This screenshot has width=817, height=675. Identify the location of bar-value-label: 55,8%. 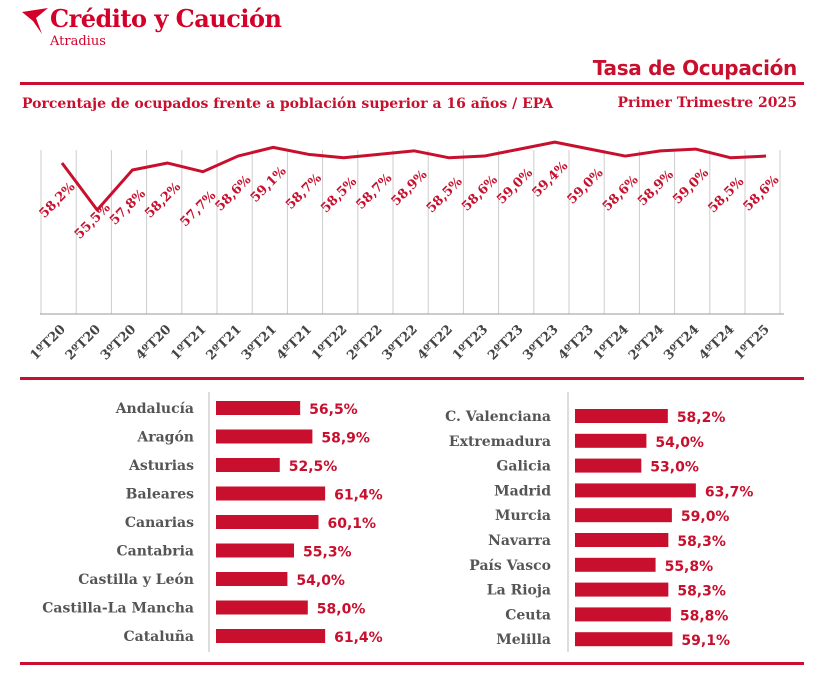
(689, 567).